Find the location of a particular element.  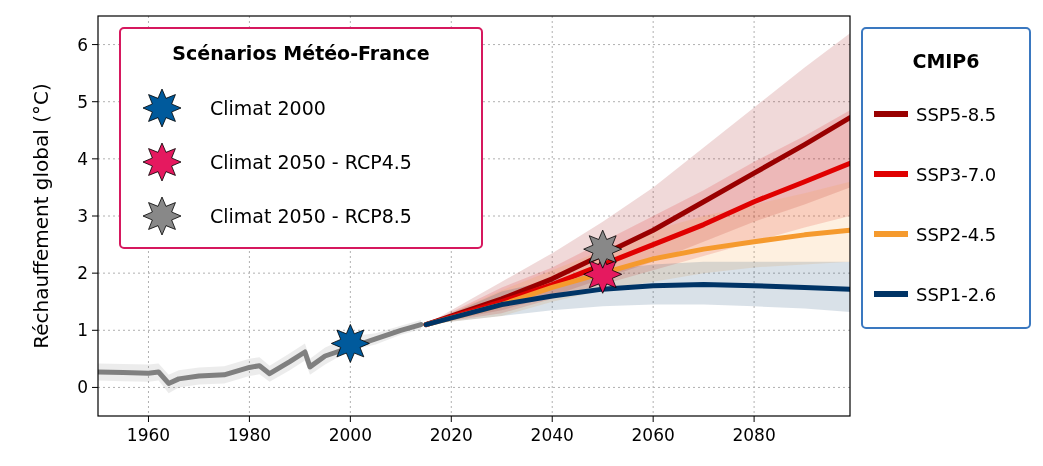

x-tick-label: 2000 is located at coordinates (350, 435).